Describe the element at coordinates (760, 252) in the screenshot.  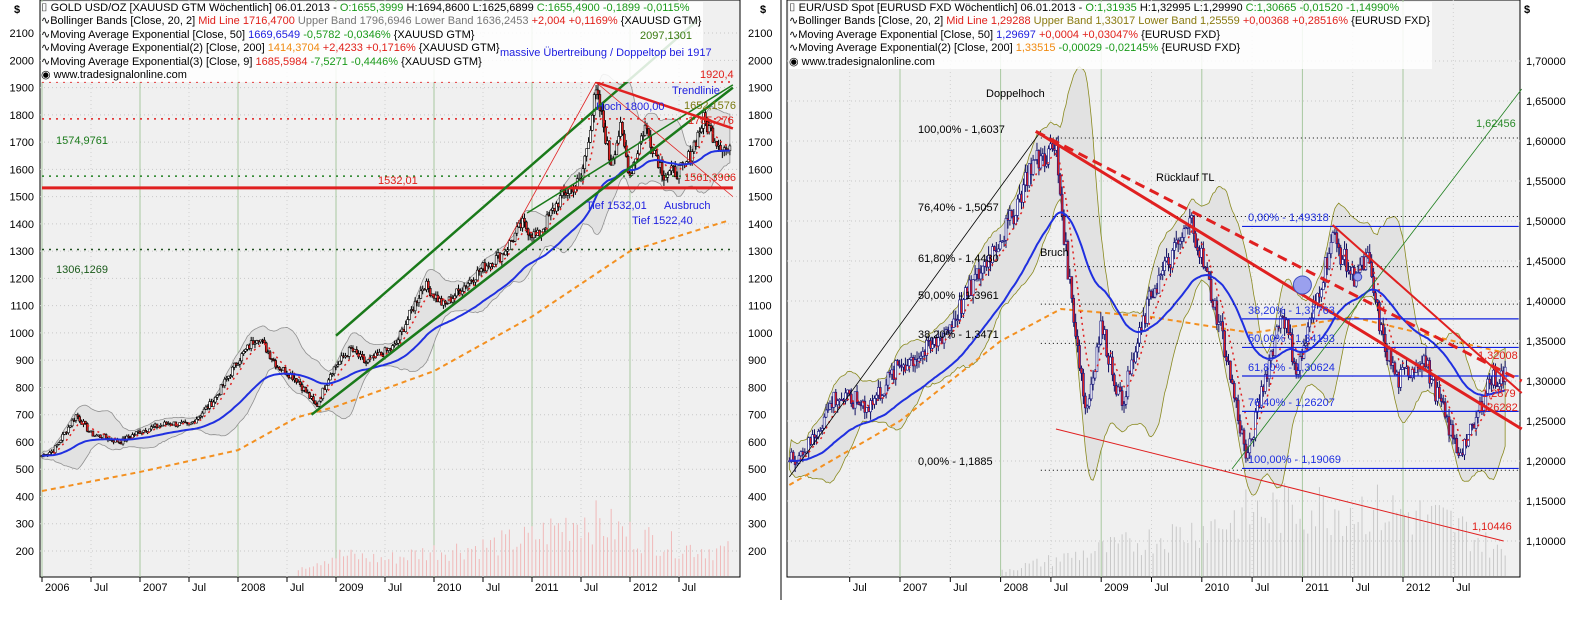
I see `y-tick-label-right: 1300` at that location.